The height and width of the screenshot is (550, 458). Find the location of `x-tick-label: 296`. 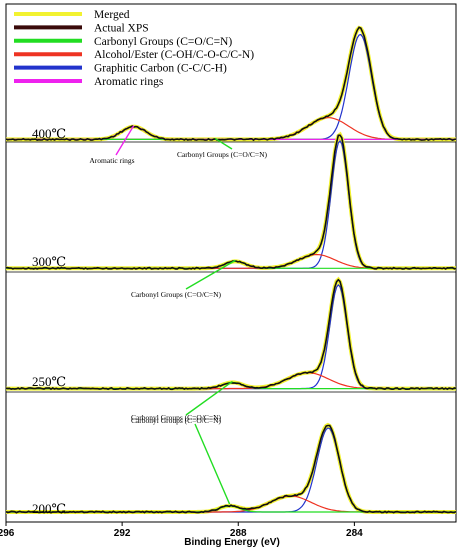

x-tick-label: 296 is located at coordinates (7, 533).